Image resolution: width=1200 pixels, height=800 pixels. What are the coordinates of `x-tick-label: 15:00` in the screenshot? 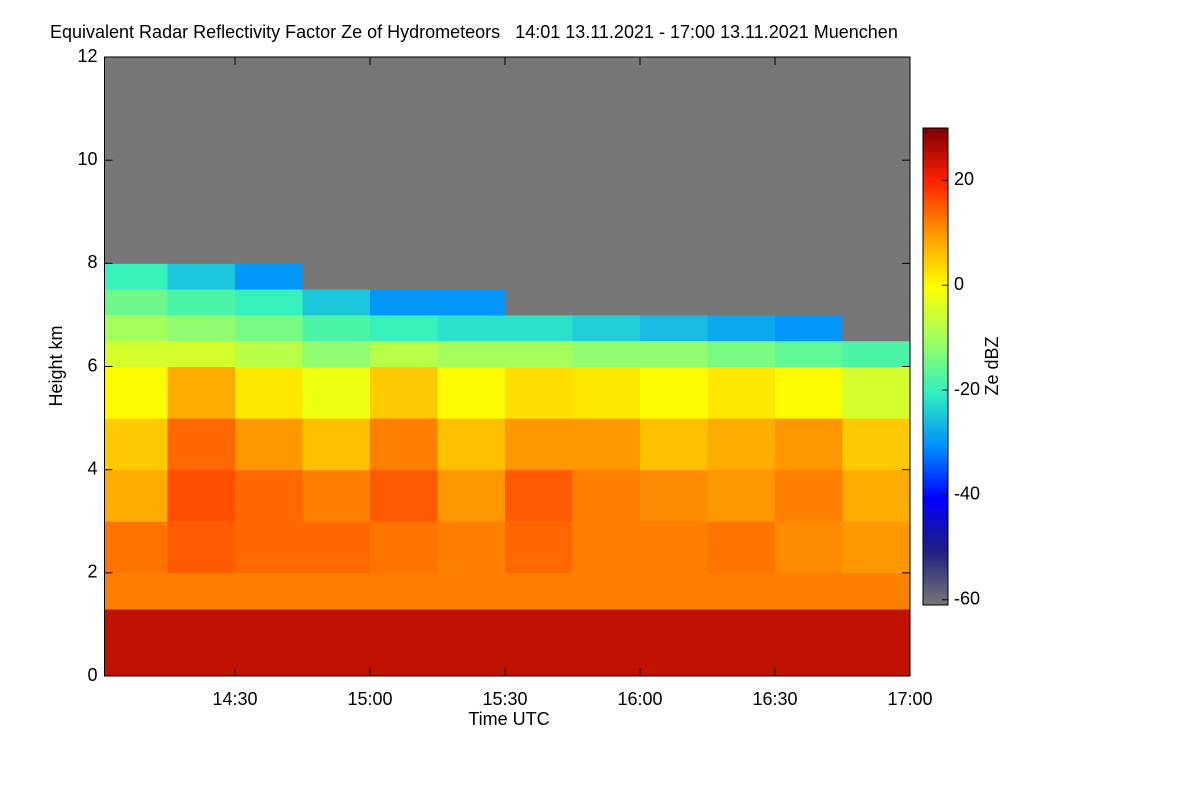 It's located at (369, 699).